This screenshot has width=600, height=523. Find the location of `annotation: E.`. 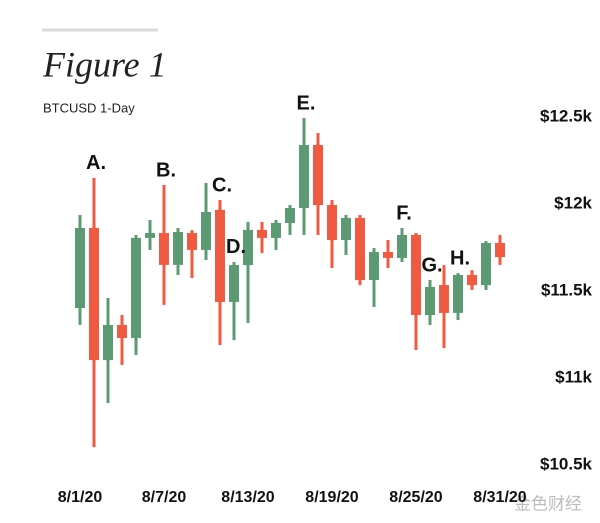

annotation: E. is located at coordinates (306, 103).